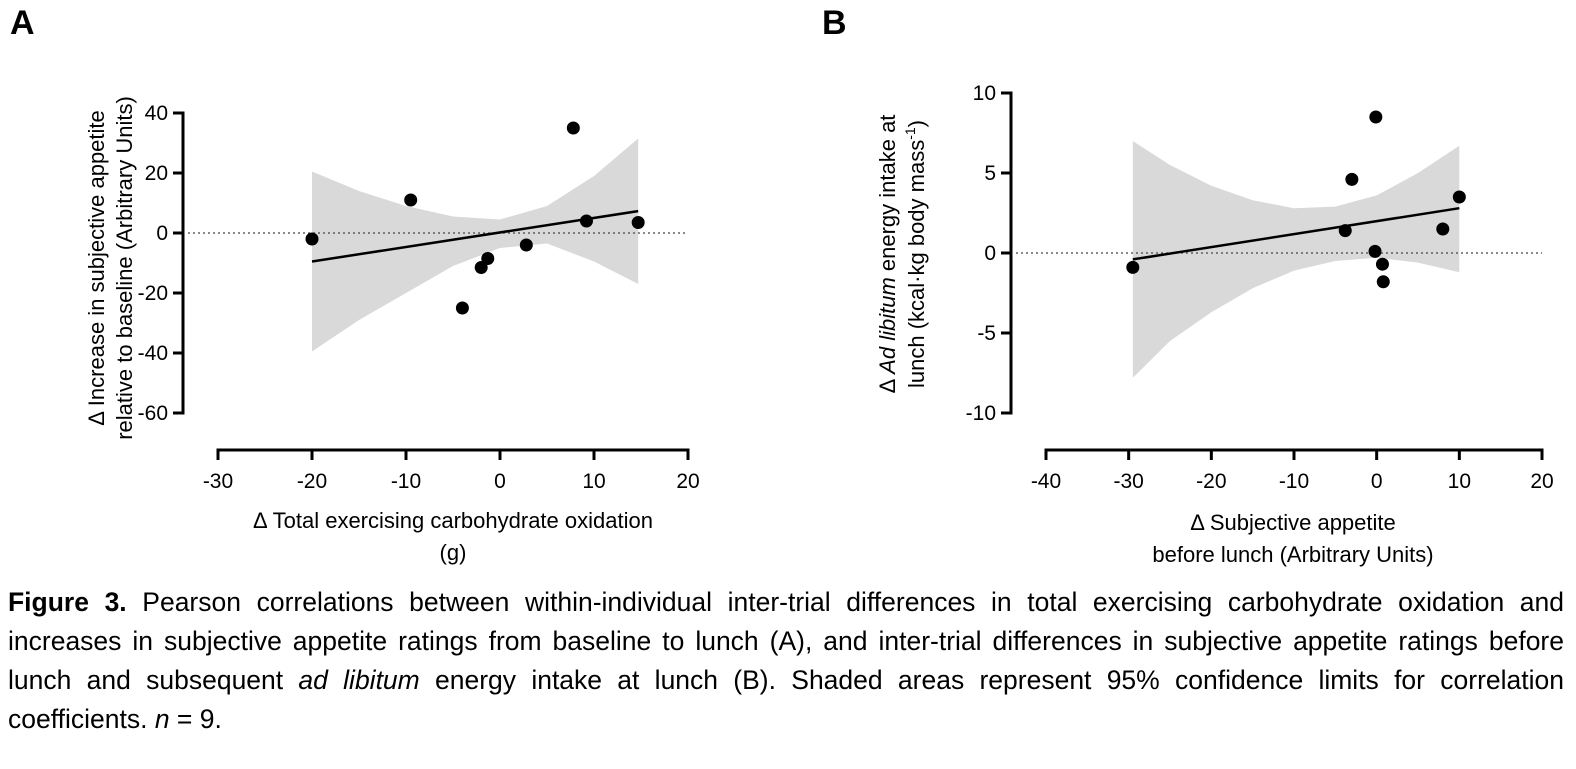 Image resolution: width=1576 pixels, height=769 pixels. What do you see at coordinates (124, 268) in the screenshot?
I see `panel-a-y-axis-title-line2: relative to baseline (Arbitrary Units)` at bounding box center [124, 268].